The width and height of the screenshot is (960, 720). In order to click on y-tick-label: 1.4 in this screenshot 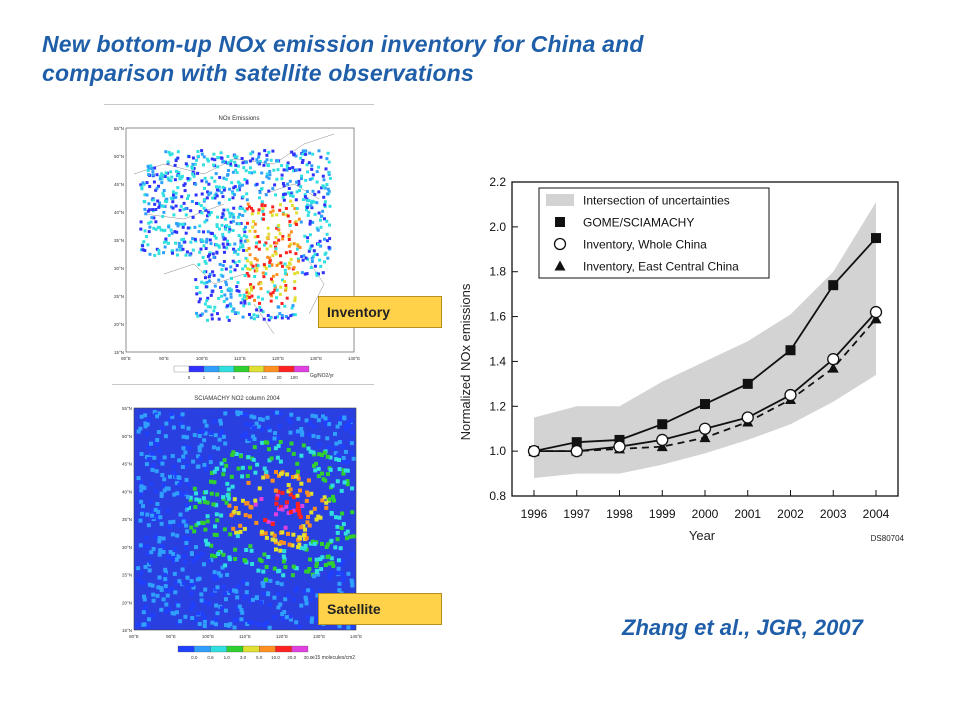, I will do `click(497, 361)`.